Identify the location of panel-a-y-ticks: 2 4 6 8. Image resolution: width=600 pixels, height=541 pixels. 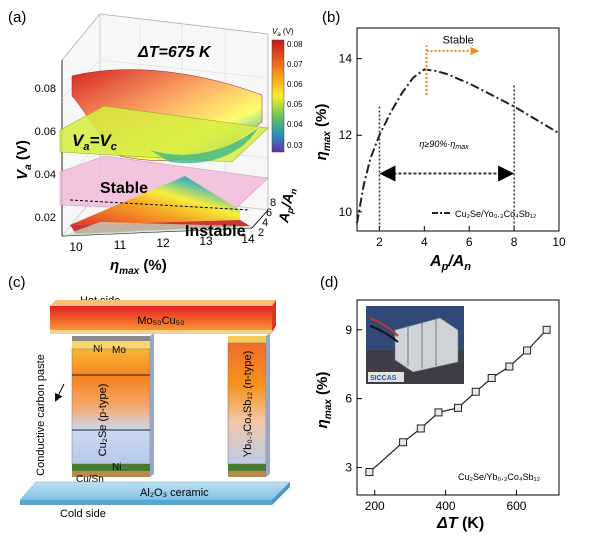
(267, 218).